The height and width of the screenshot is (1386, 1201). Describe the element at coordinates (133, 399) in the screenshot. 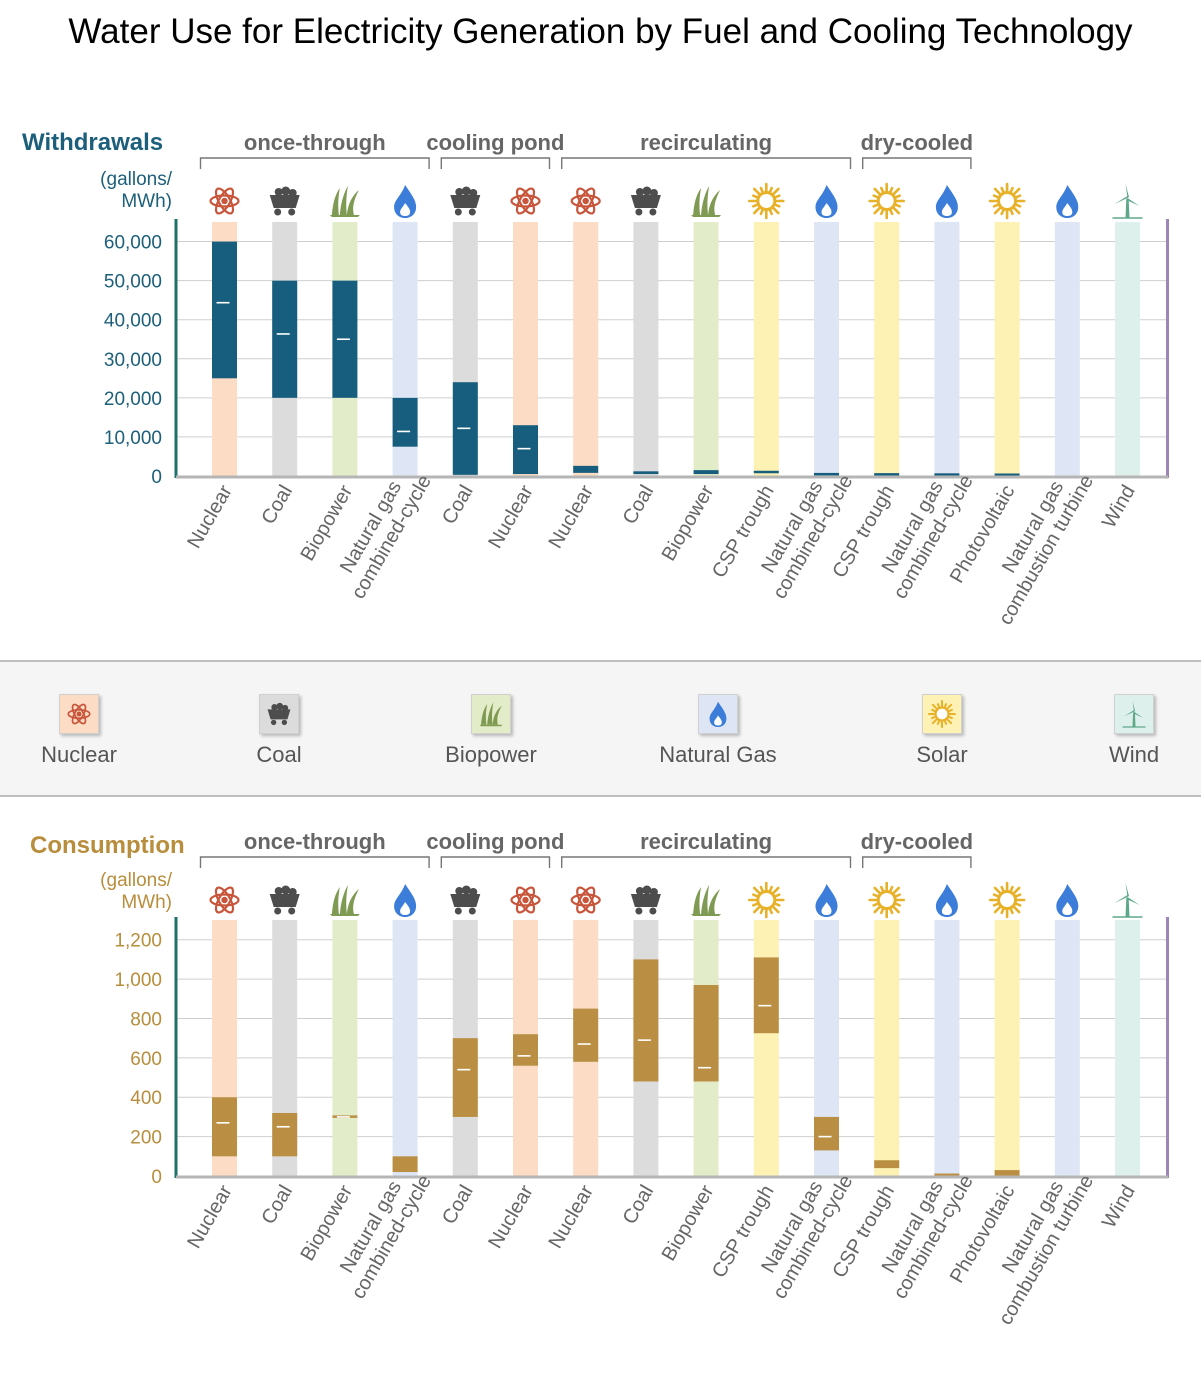

I see `y-tick-label: 20,000` at that location.